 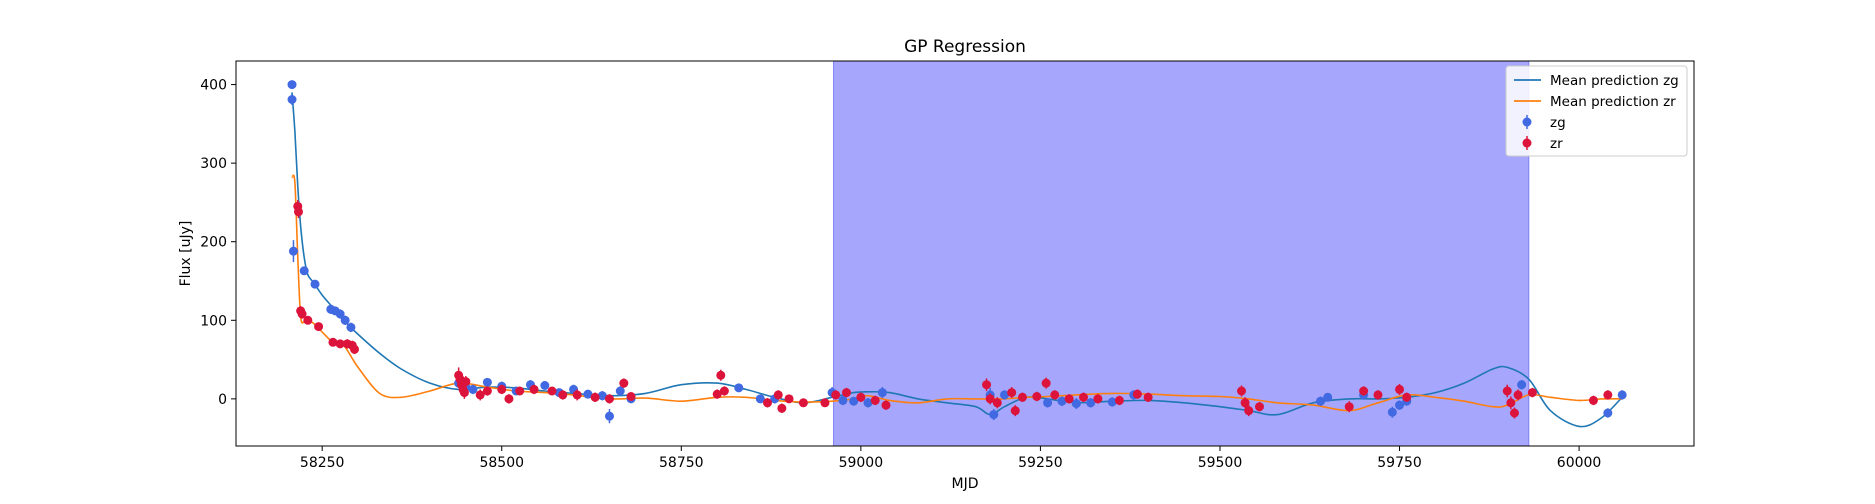 What do you see at coordinates (1556, 144) in the screenshot?
I see `legend-label: zr` at bounding box center [1556, 144].